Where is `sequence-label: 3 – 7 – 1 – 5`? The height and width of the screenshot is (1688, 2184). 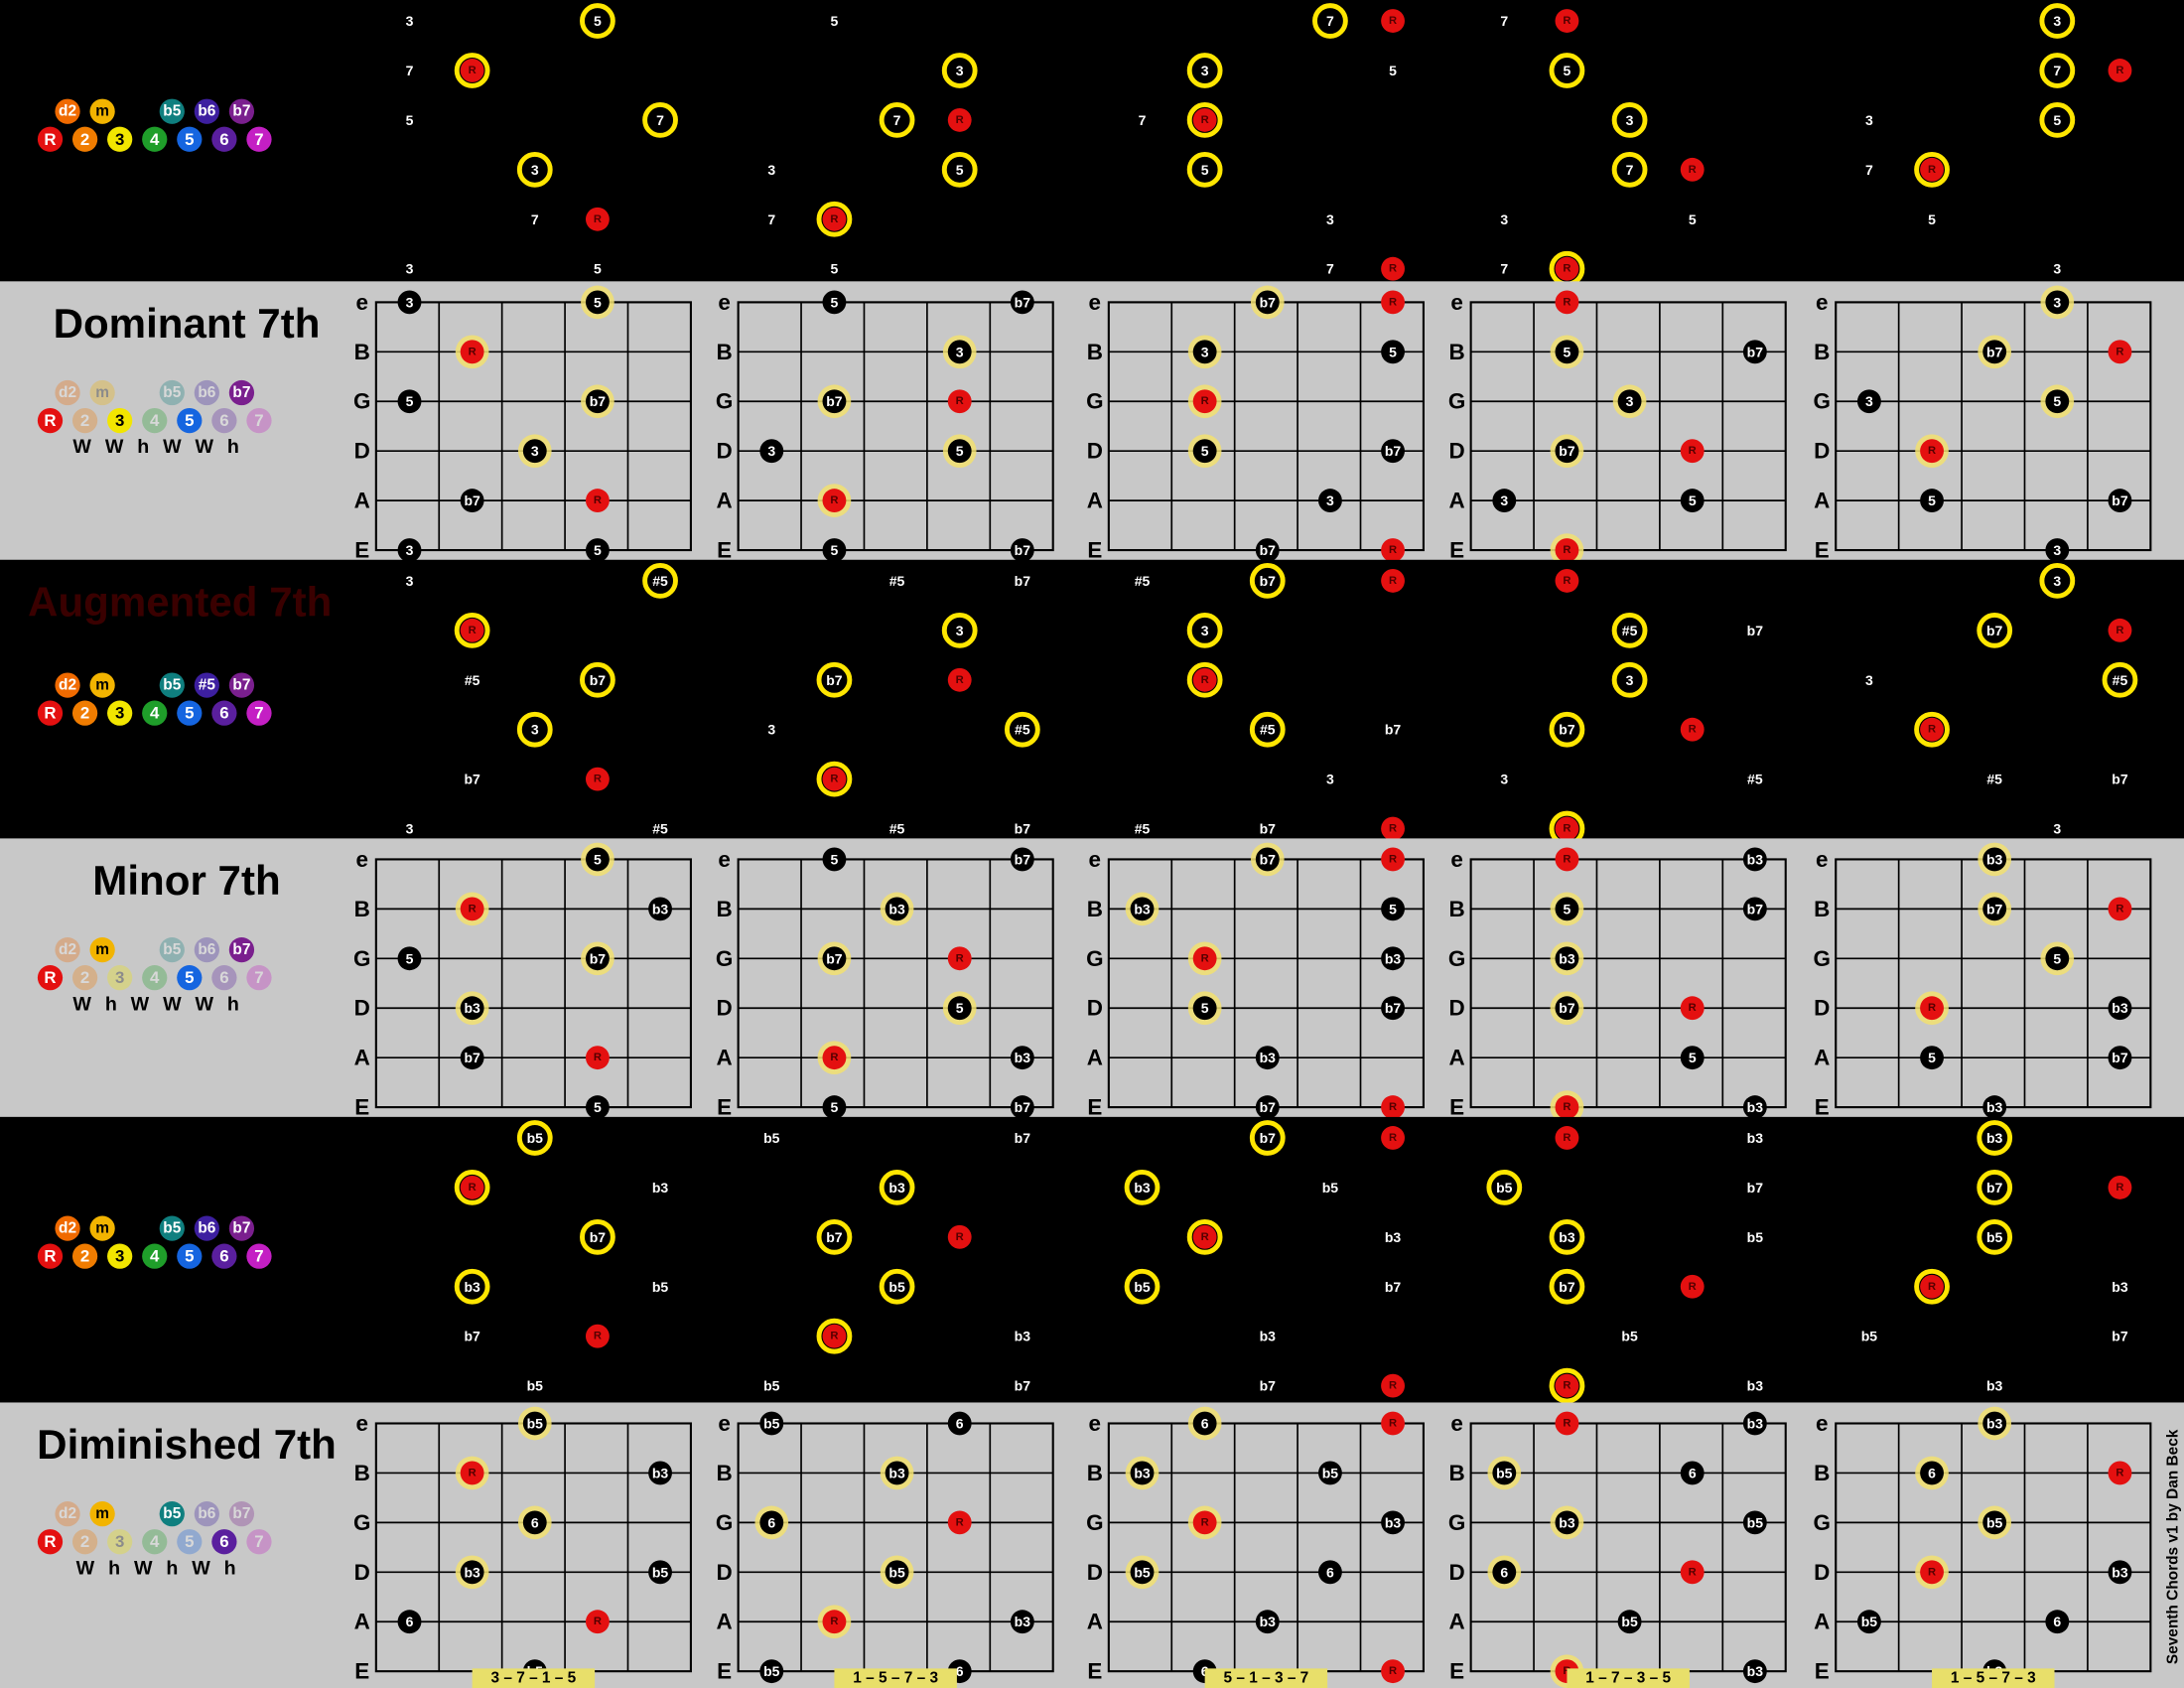 sequence-label: 3 – 7 – 1 – 5 is located at coordinates (533, 1678).